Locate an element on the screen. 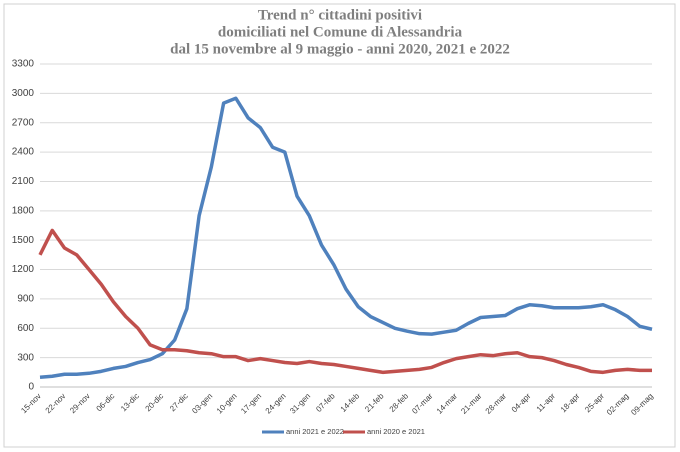 The width and height of the screenshot is (680, 452). y-tick-label: 3000 is located at coordinates (23, 93).